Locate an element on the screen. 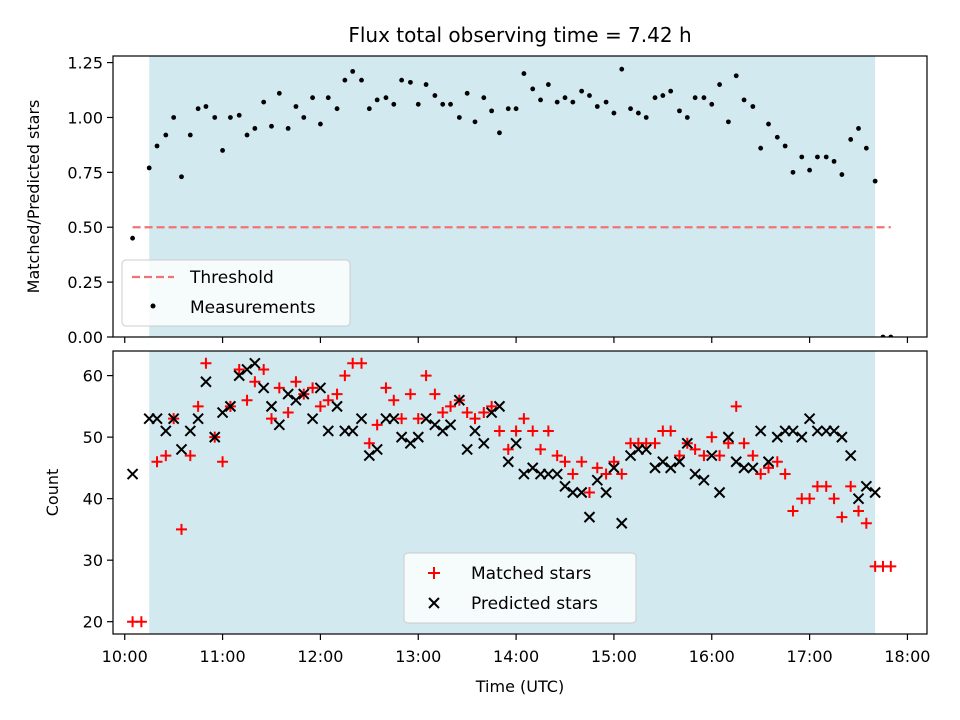 The image size is (960, 720). x-tick-label: 11:00 is located at coordinates (223, 656).